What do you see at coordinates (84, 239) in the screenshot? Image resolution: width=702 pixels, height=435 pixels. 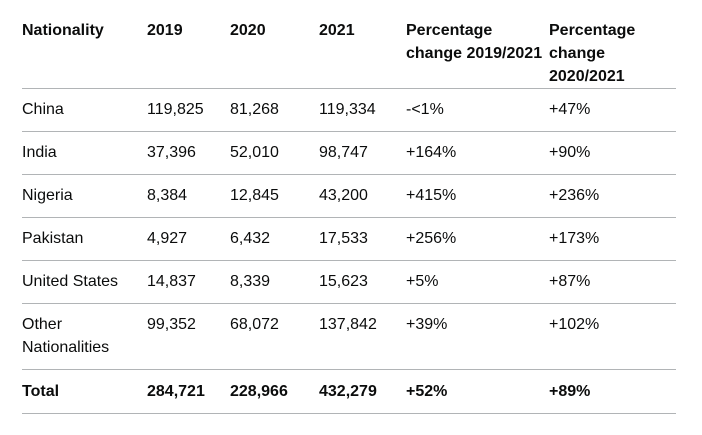 I see `cell-nationality: Pakistan` at bounding box center [84, 239].